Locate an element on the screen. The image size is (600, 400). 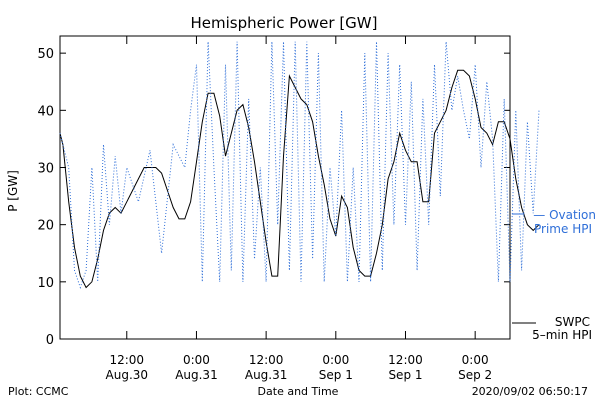
y-tick-label: 30 is located at coordinates (45, 168).